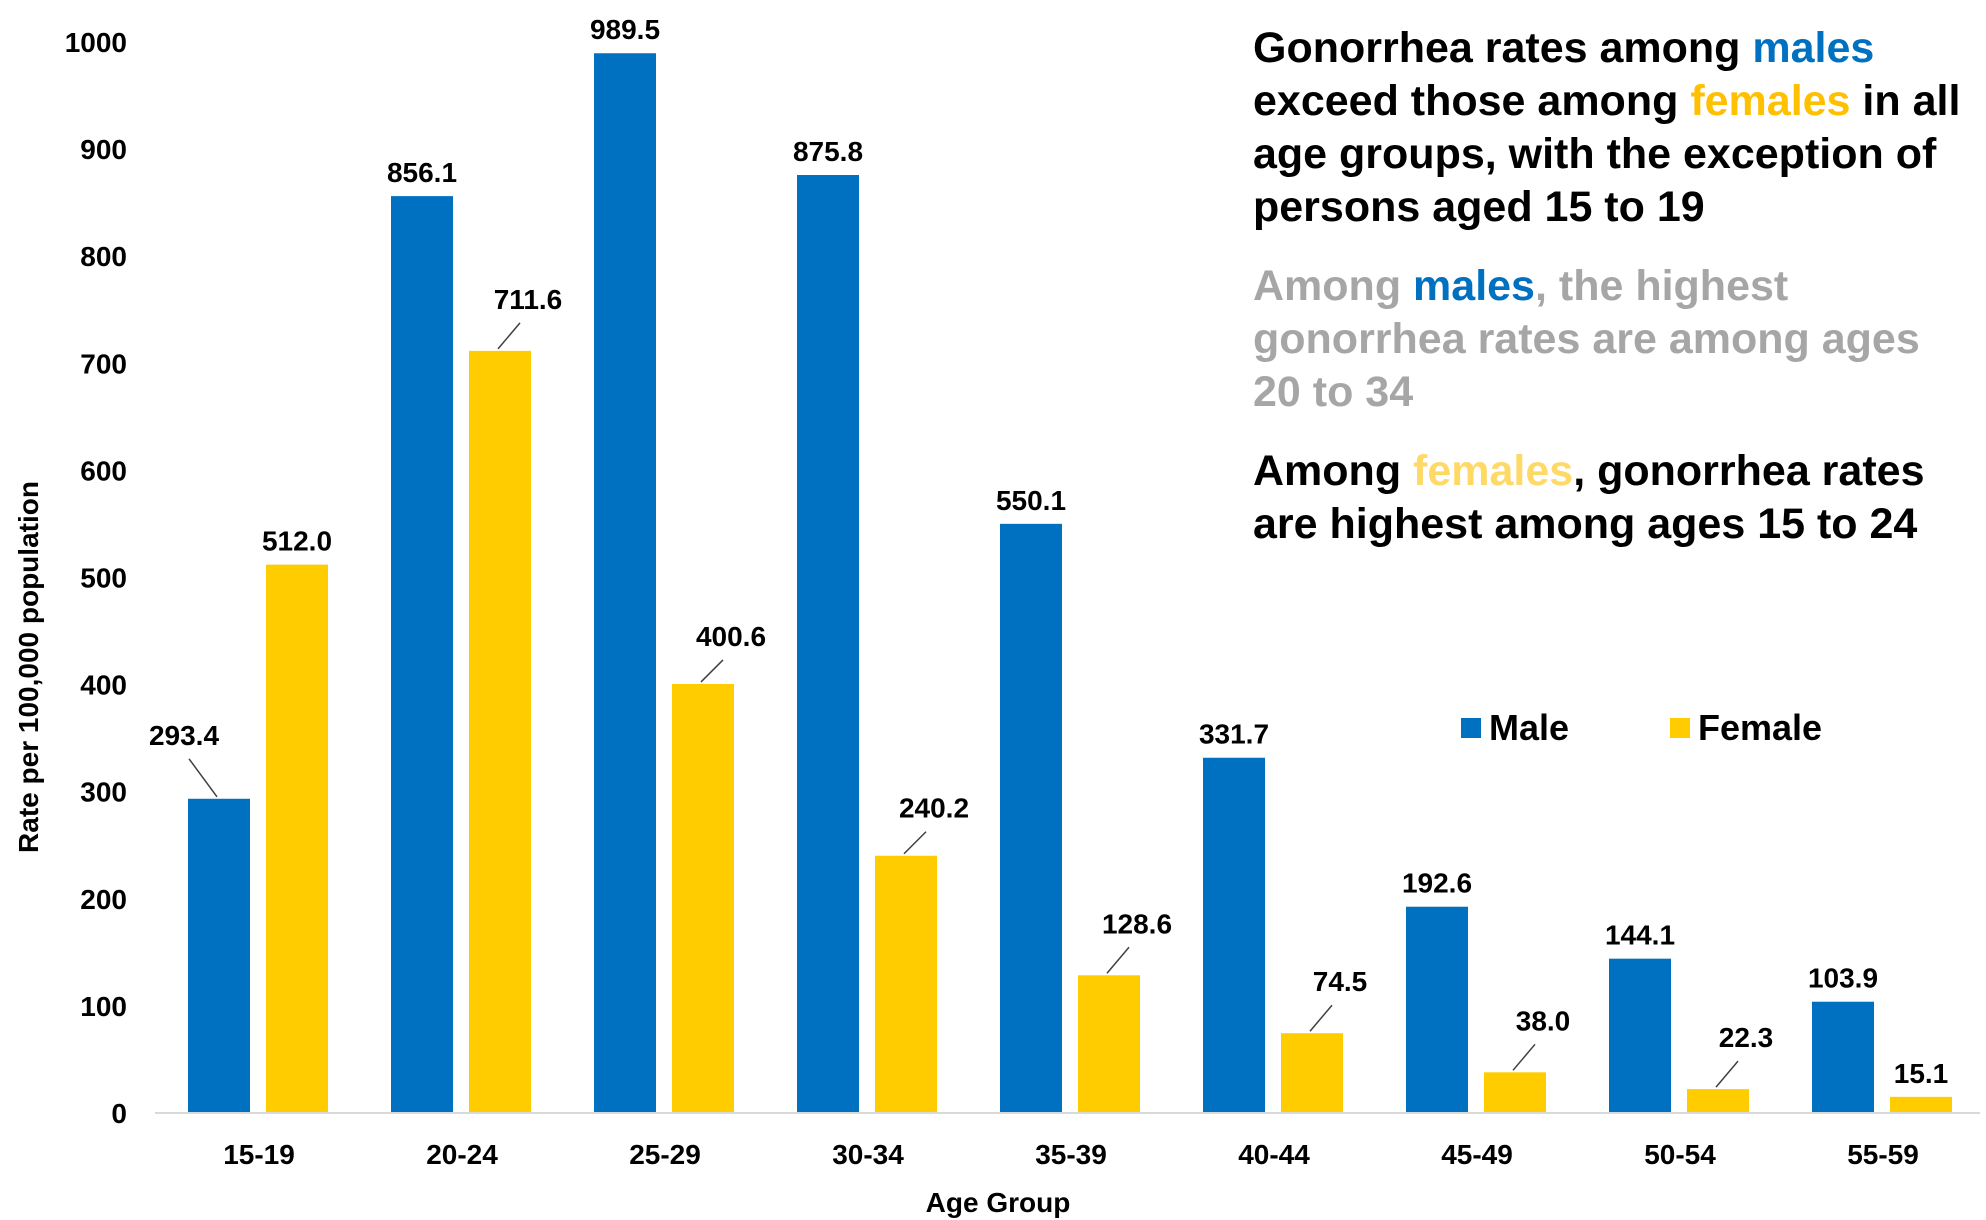 This screenshot has width=1986, height=1220. I want to click on y-tick-label: 600, so click(103, 470).